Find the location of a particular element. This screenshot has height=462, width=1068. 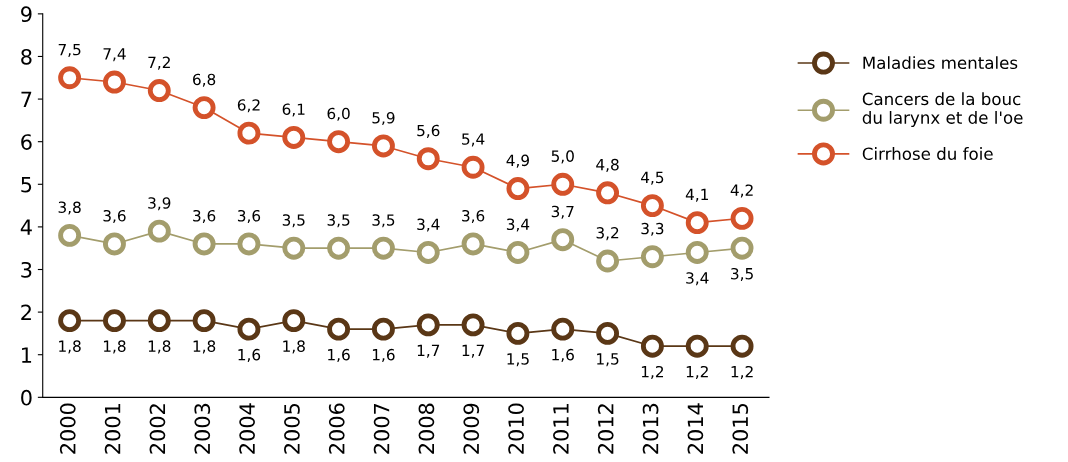

y-tick-label: 8 is located at coordinates (26, 56).